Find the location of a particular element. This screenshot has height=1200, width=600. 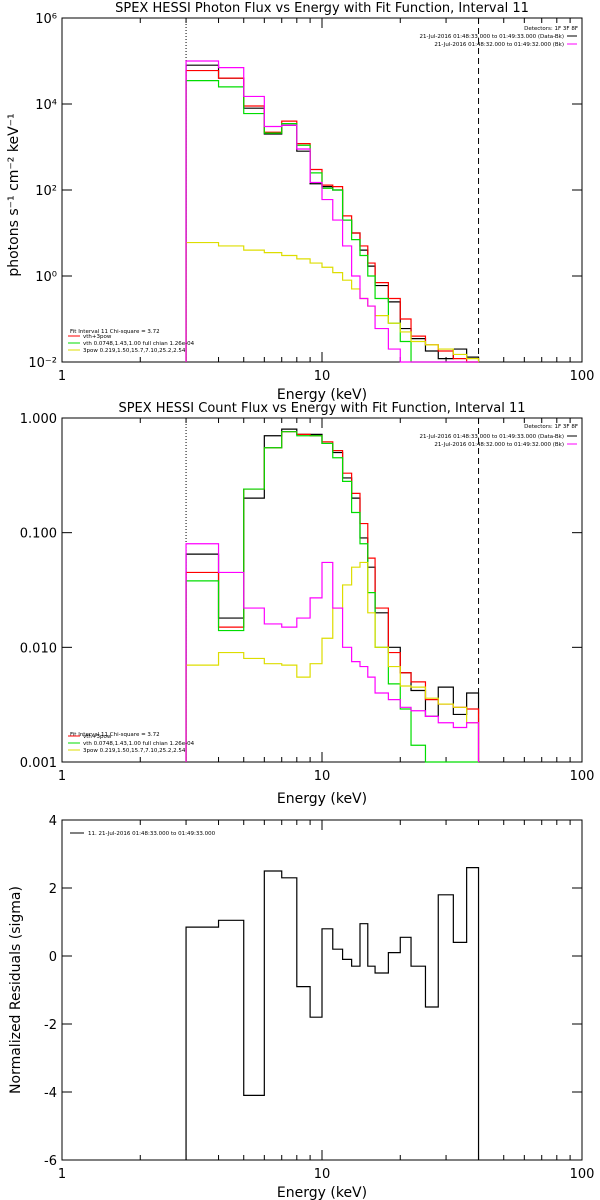

y-tick-label: -6 is located at coordinates (50, 1161).